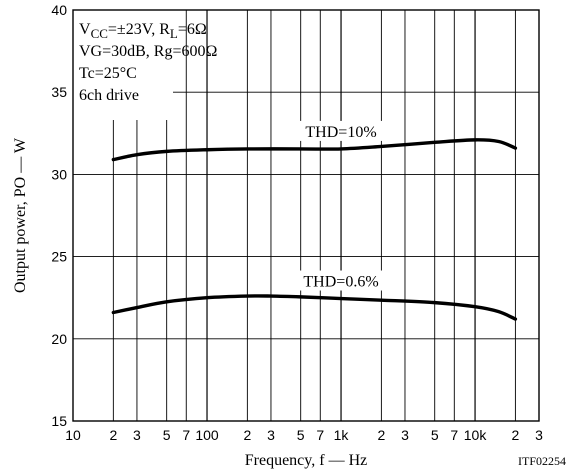 This screenshot has width=574, height=472. I want to click on x-tick-label: 1k, so click(342, 435).